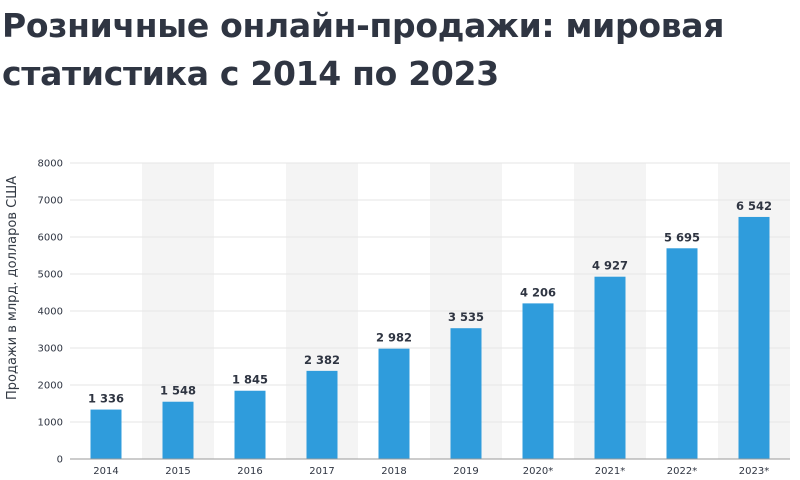 The height and width of the screenshot is (480, 800). Describe the element at coordinates (50, 164) in the screenshot. I see `y-tick-label: 8000` at that location.